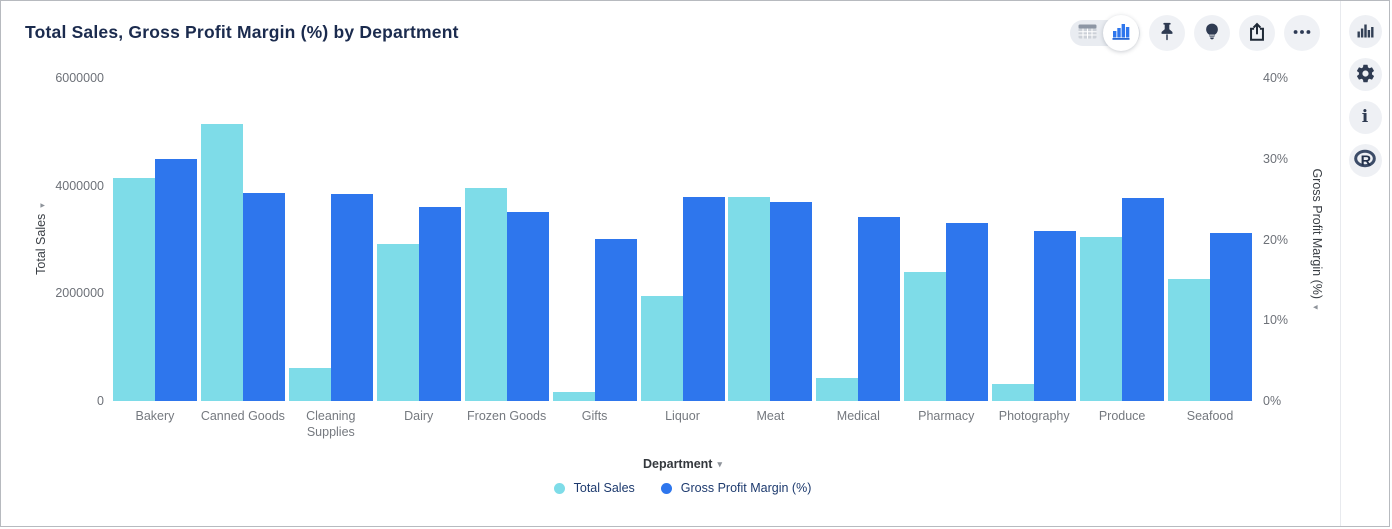 This screenshot has height=529, width=1392. What do you see at coordinates (331, 424) in the screenshot?
I see `x-axis-label-cleaning-supplies: Cleaning Supplies` at bounding box center [331, 424].